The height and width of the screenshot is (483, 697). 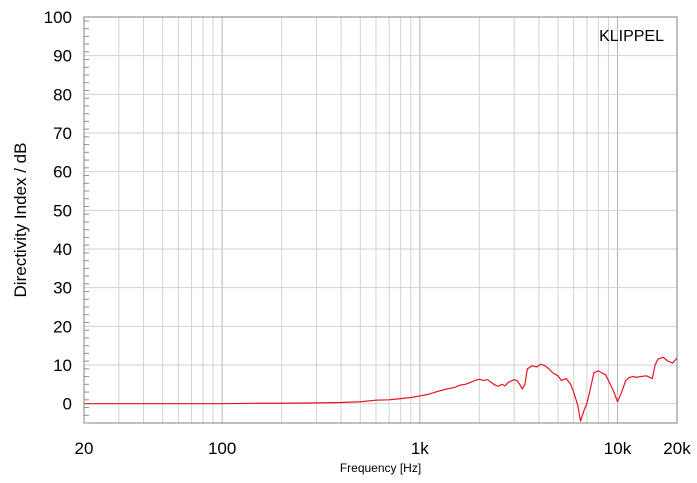 What do you see at coordinates (62, 288) in the screenshot?
I see `y-tick-label: 30` at bounding box center [62, 288].